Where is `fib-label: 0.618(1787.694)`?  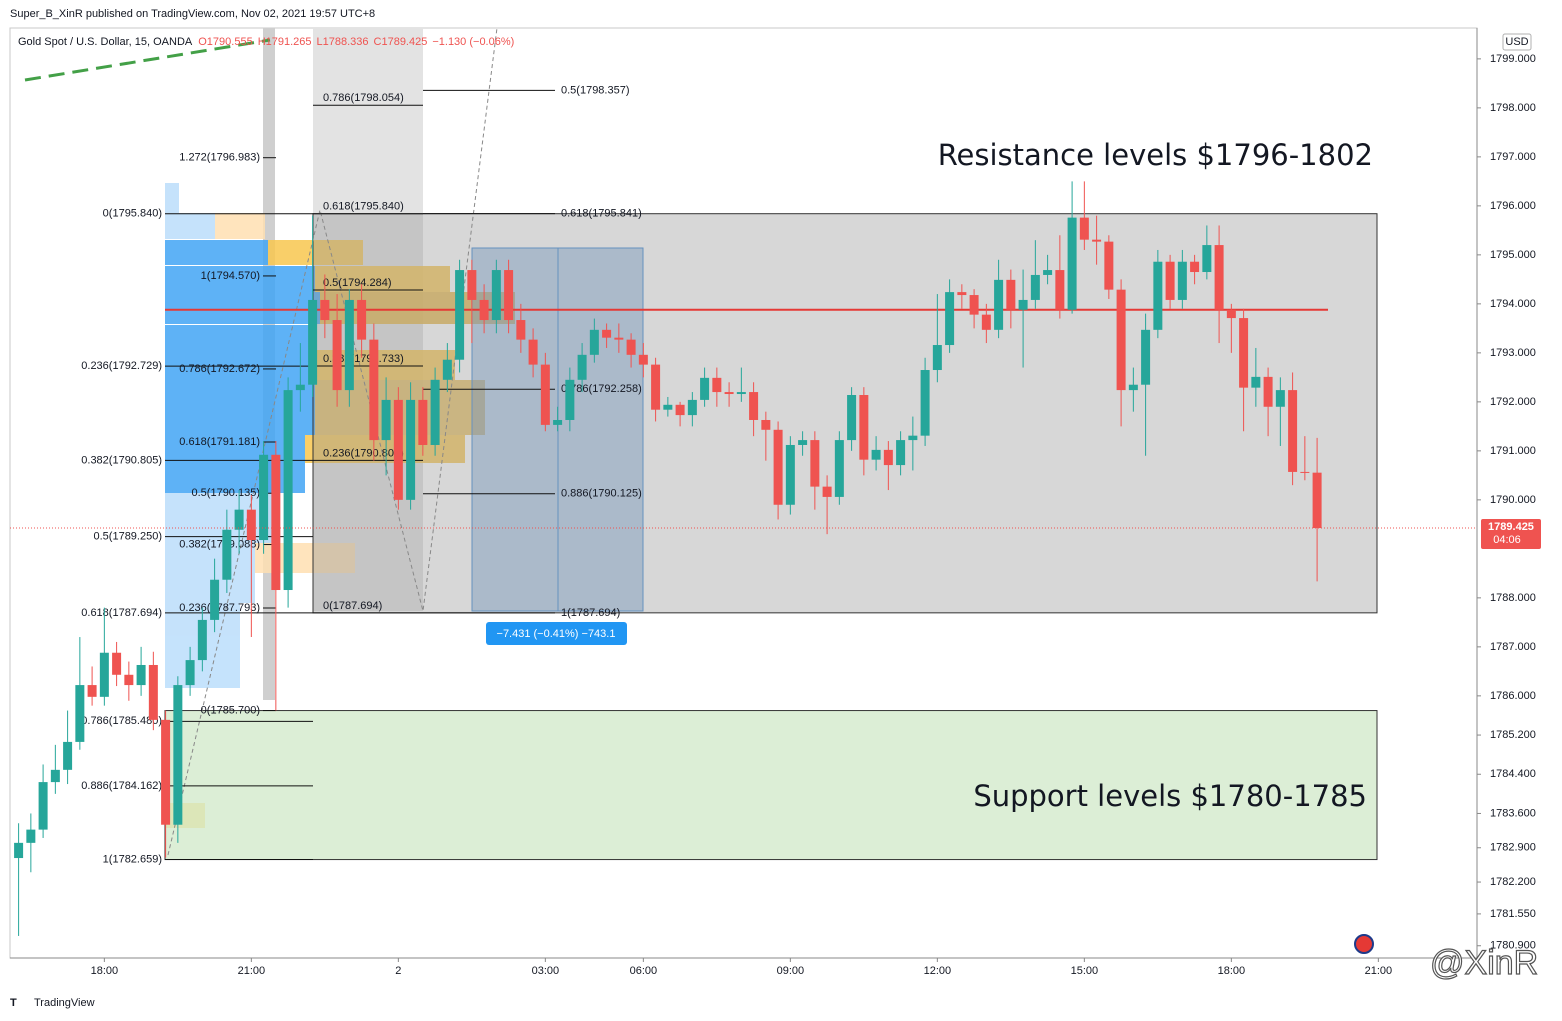
fib-label: 0.618(1787.694) is located at coordinates (121, 613).